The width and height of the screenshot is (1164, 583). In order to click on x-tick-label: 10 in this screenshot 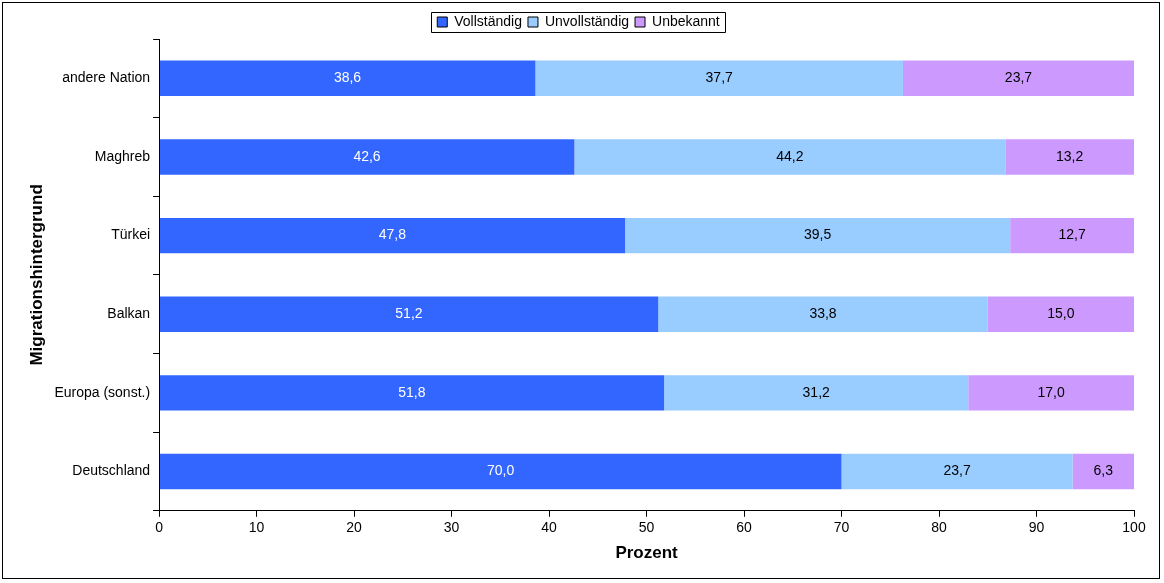, I will do `click(256, 527)`.